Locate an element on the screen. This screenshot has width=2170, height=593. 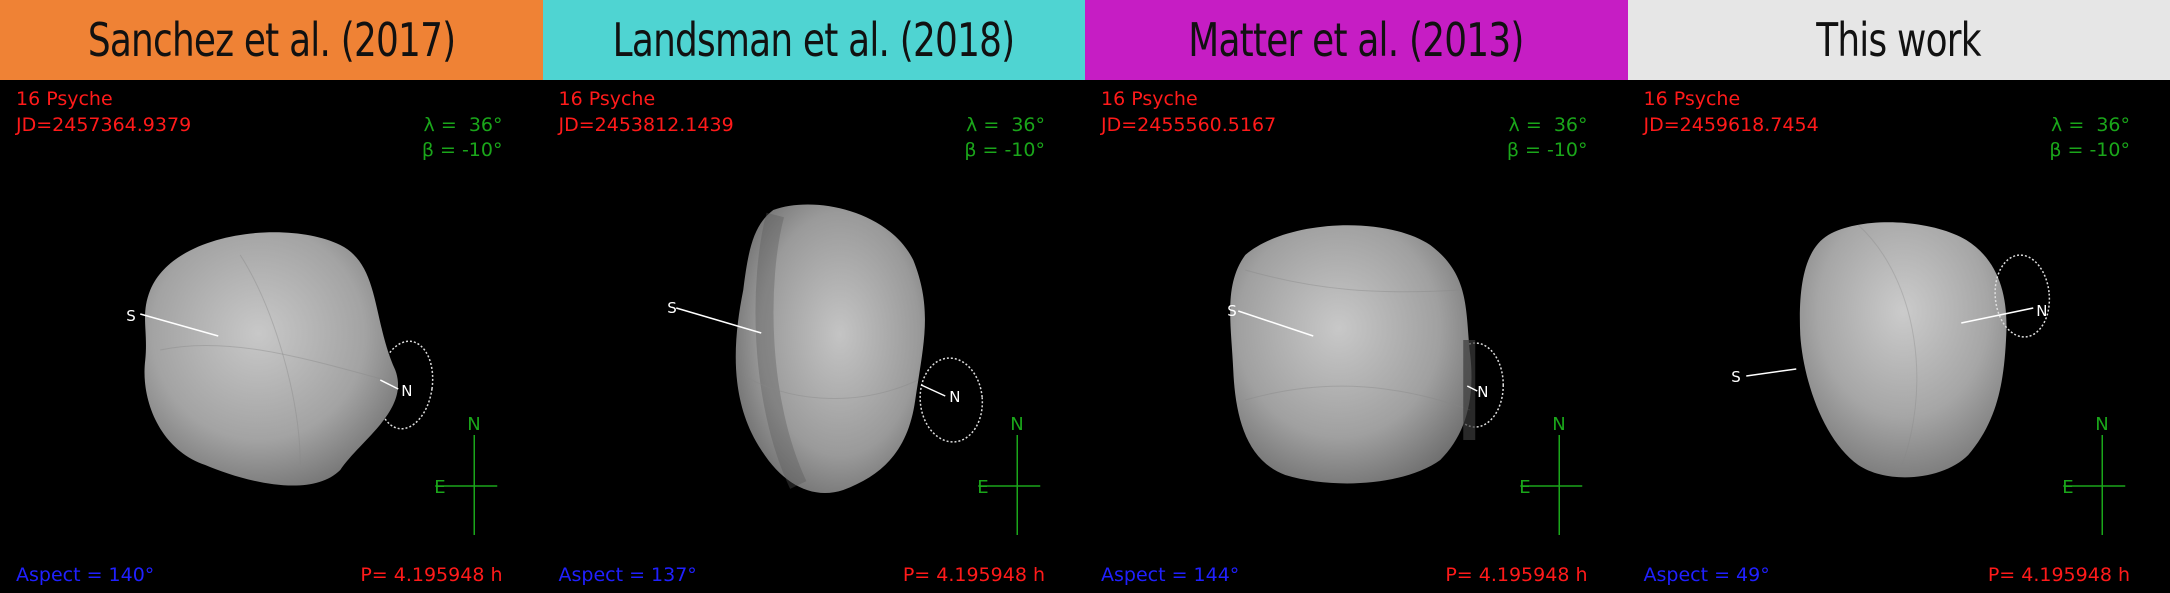
pole-ellipse is located at coordinates (1475, 385).